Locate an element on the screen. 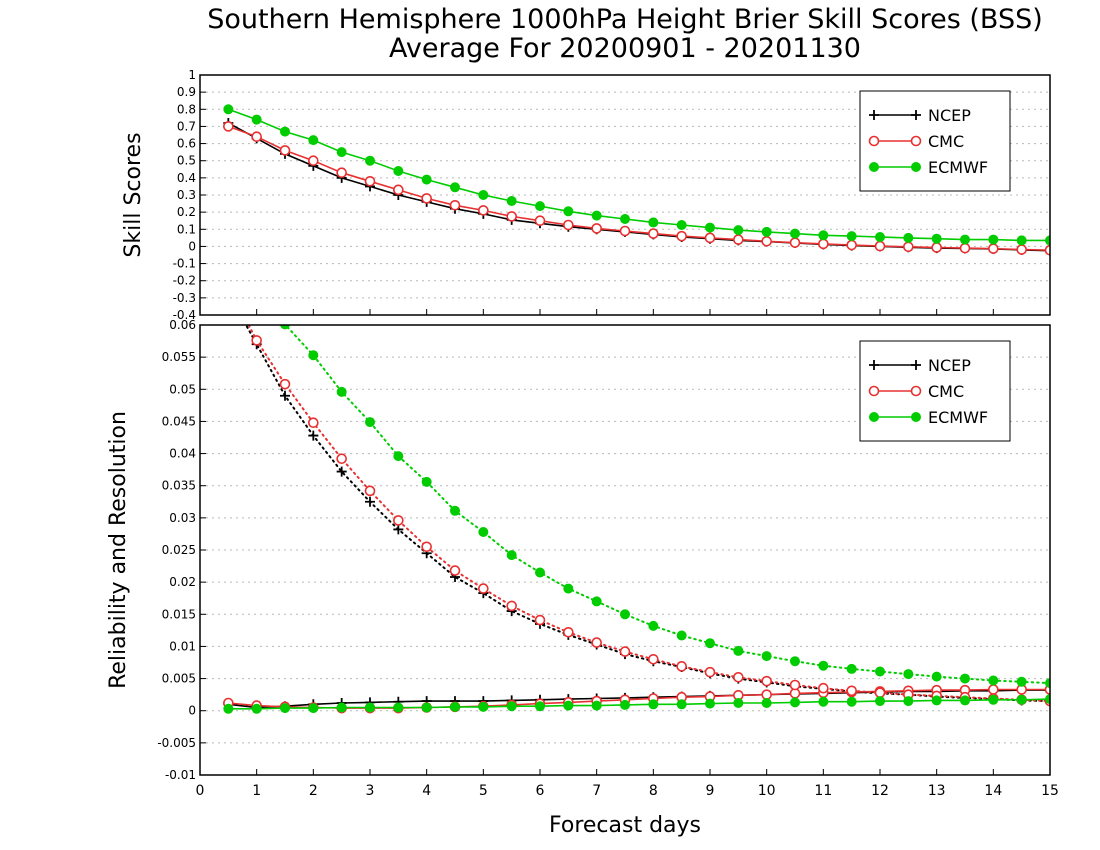 This screenshot has width=1100, height=850. bottom-y-axis-label: Reliability and Resolution is located at coordinates (118, 550).